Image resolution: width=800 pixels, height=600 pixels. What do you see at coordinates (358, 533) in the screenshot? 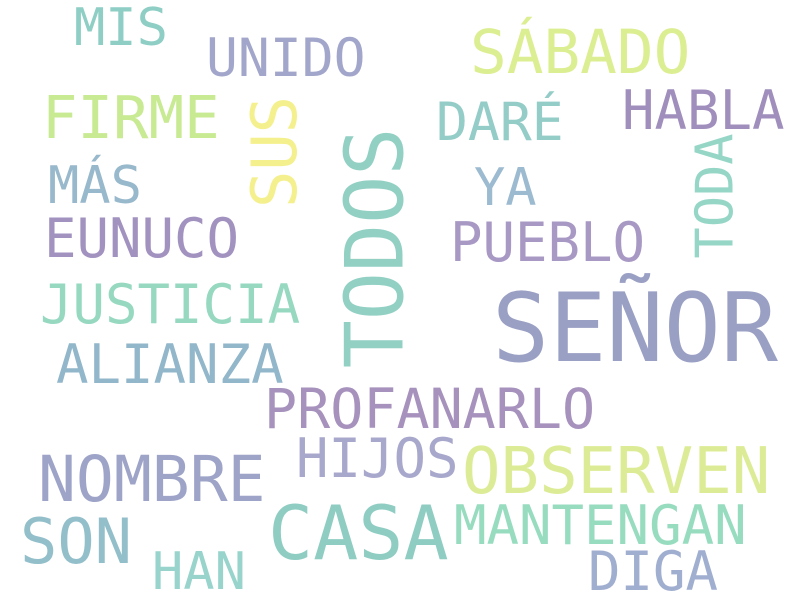
I see `word-casa: CASA` at bounding box center [358, 533].